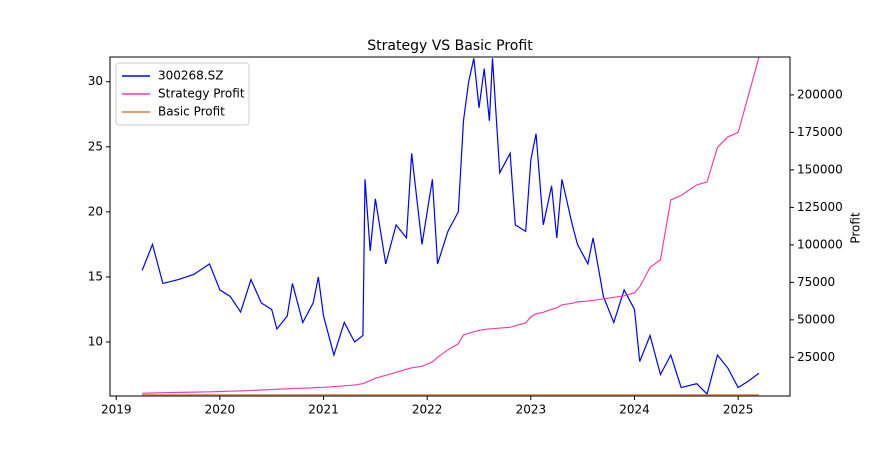  What do you see at coordinates (816, 282) in the screenshot?
I see `y2-tick-label: 75000` at bounding box center [816, 282].